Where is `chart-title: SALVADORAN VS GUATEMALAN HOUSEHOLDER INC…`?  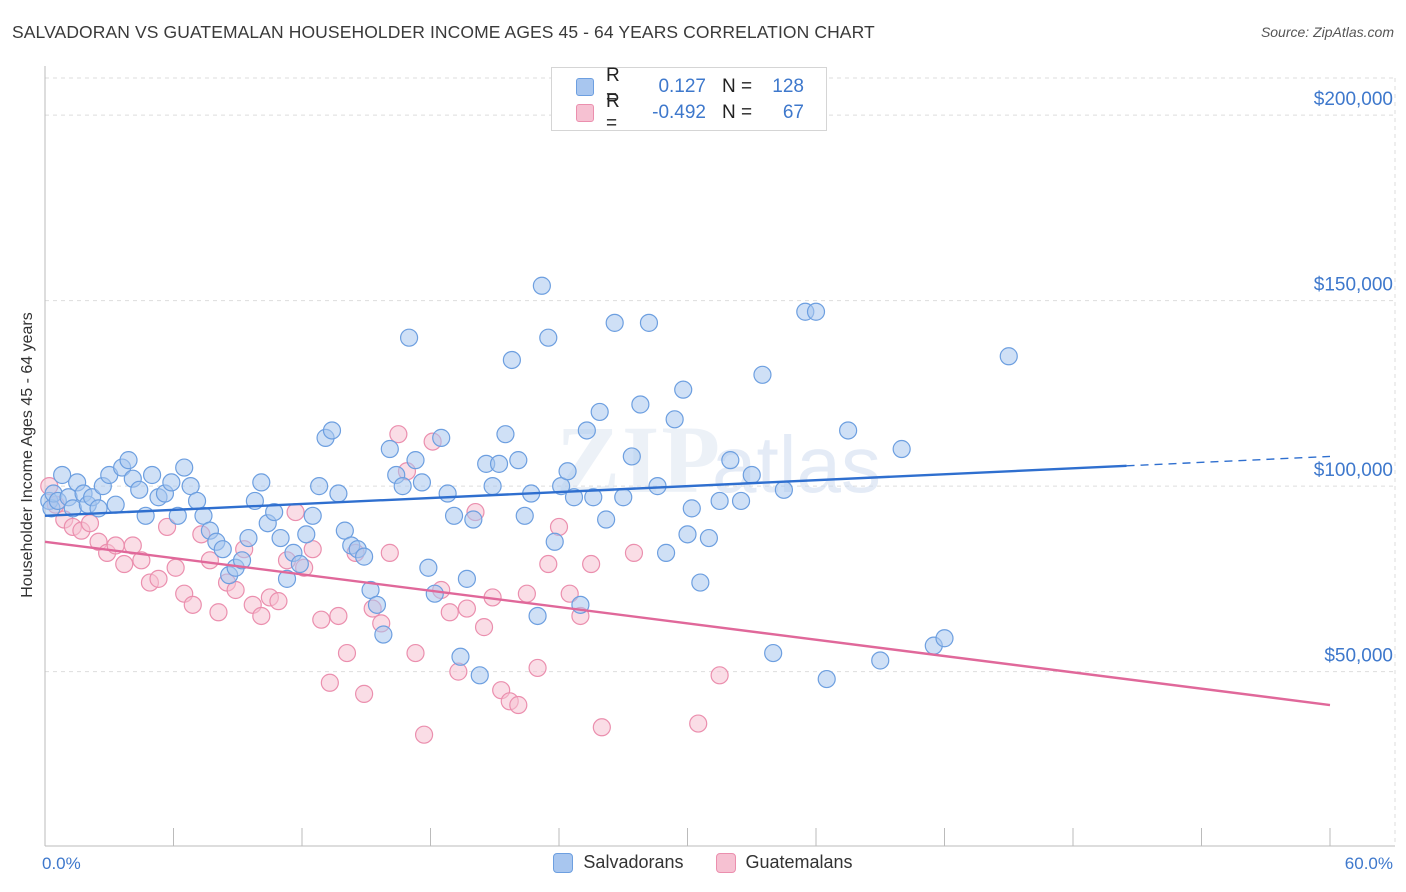 chart-title: SALVADORAN VS GUATEMALAN HOUSEHOLDER INC… is located at coordinates (443, 32).